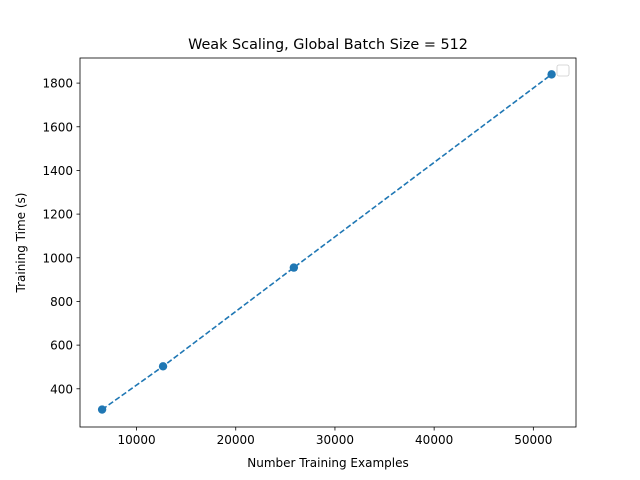 This screenshot has height=480, width=640. What do you see at coordinates (563, 70) in the screenshot?
I see `legend-box` at bounding box center [563, 70].